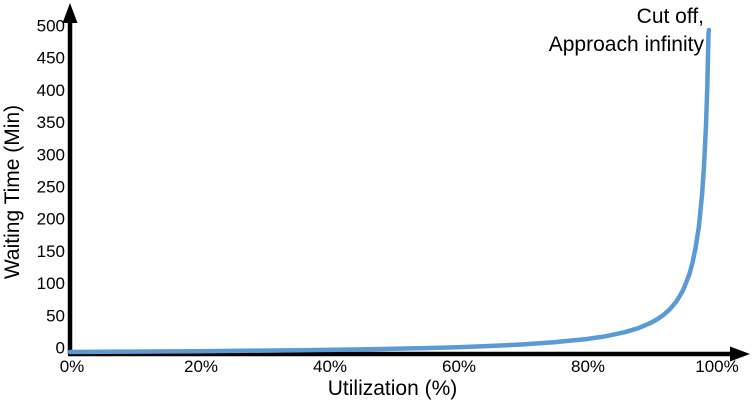 Image resolution: width=752 pixels, height=403 pixels. Describe the element at coordinates (51, 58) in the screenshot. I see `y-tick-label: 450` at that location.